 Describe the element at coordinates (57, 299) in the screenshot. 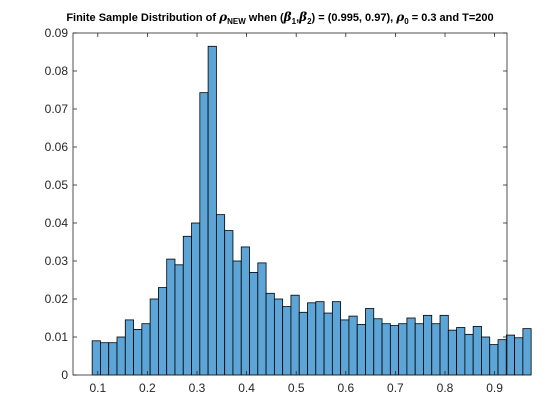

I see `y-tick-label: 0.02` at that location.